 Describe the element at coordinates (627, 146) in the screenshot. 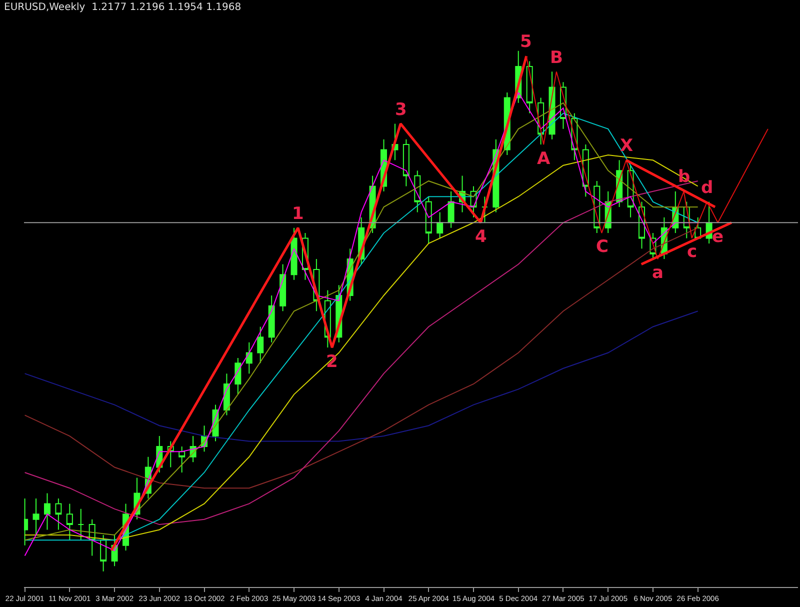

I see `annotation: X` at that location.